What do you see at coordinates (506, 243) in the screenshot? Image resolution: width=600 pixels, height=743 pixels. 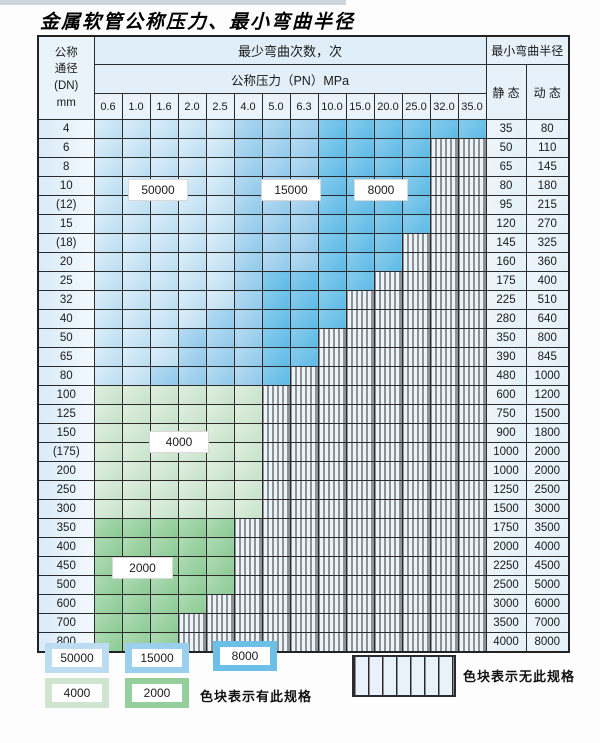 I see `static-radius-cell: 145` at bounding box center [506, 243].